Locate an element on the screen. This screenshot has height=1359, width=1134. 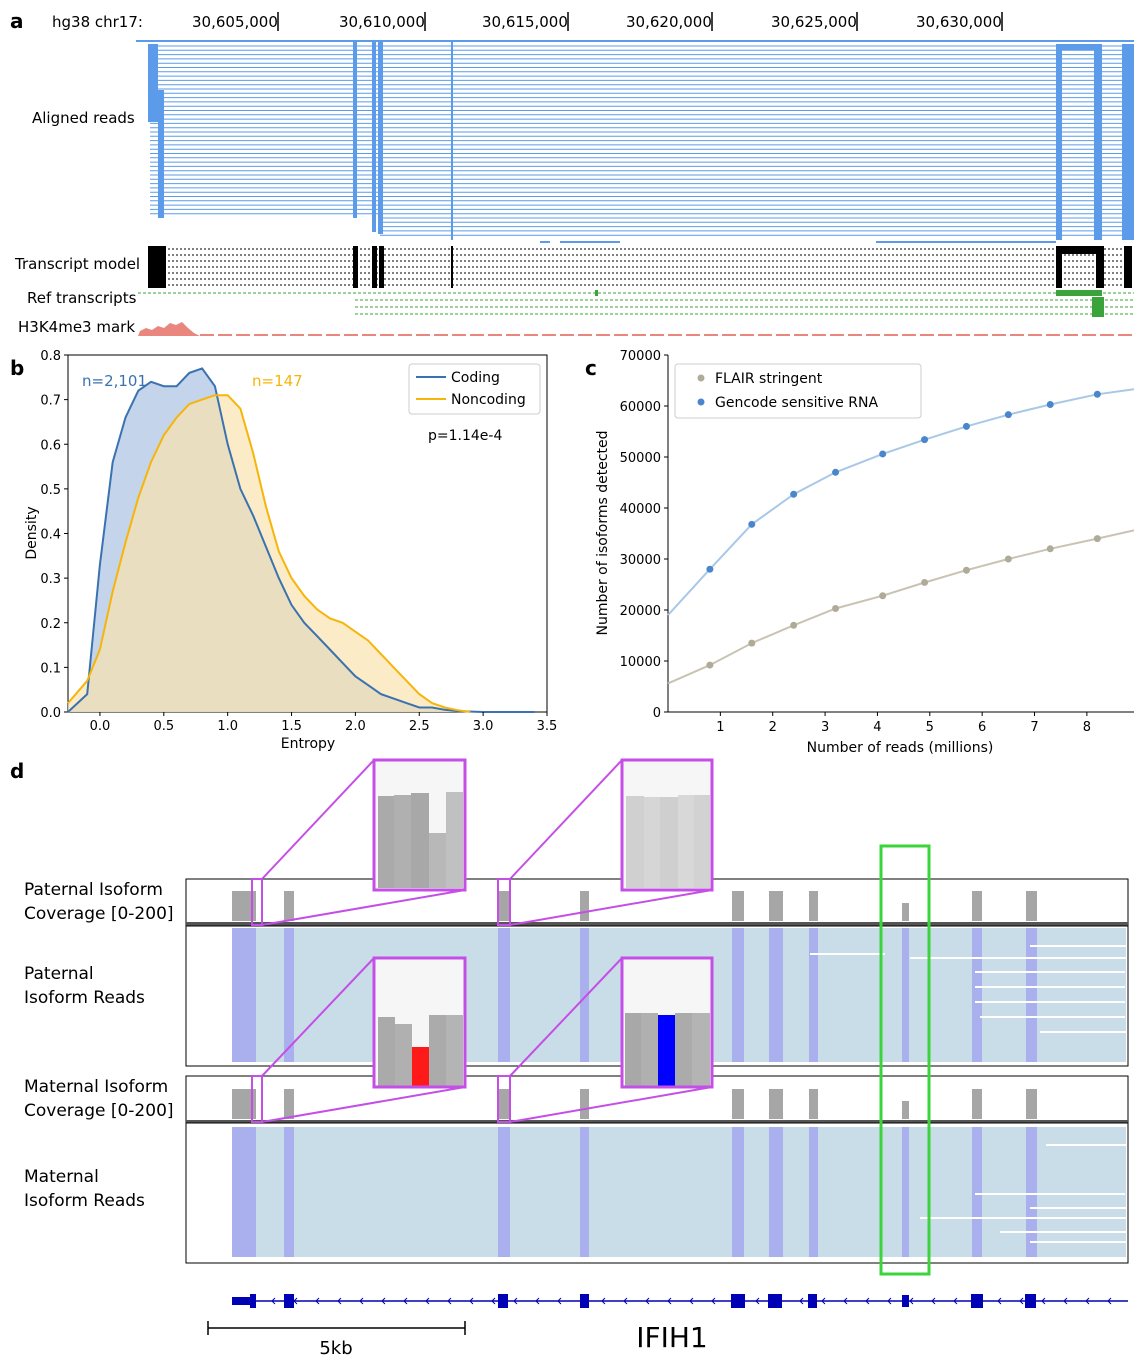
chart-c-legend: FLAIR stringent Gencode sensitive RNA is located at coordinates (798, 391).